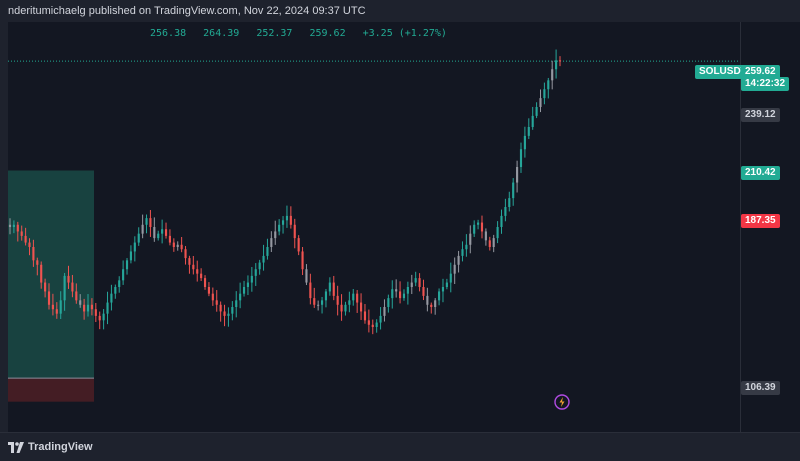 The width and height of the screenshot is (800, 461). What do you see at coordinates (51, 274) in the screenshot?
I see `target-zone` at bounding box center [51, 274].